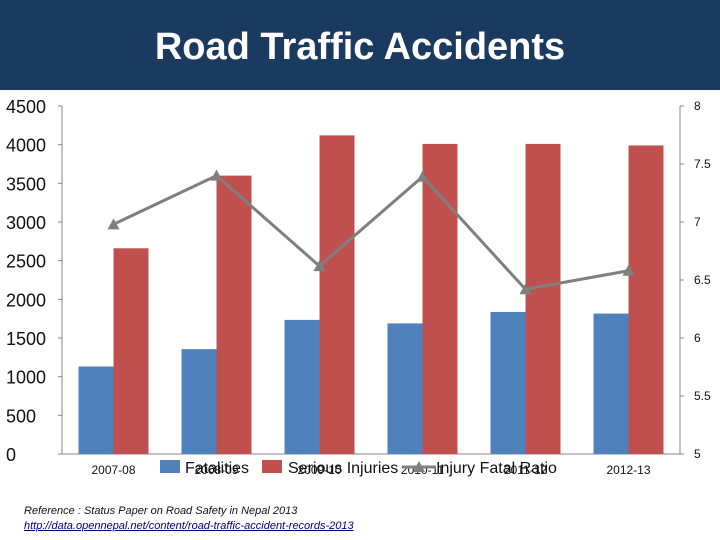 The height and width of the screenshot is (540, 720). Describe the element at coordinates (702, 280) in the screenshot. I see `right-axis-tick-label: 6.5` at that location.